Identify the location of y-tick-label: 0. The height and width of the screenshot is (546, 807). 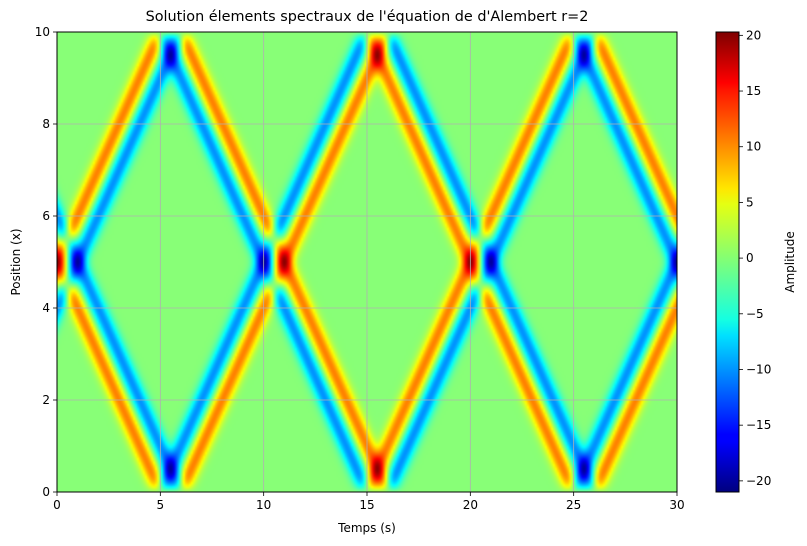
(46, 492).